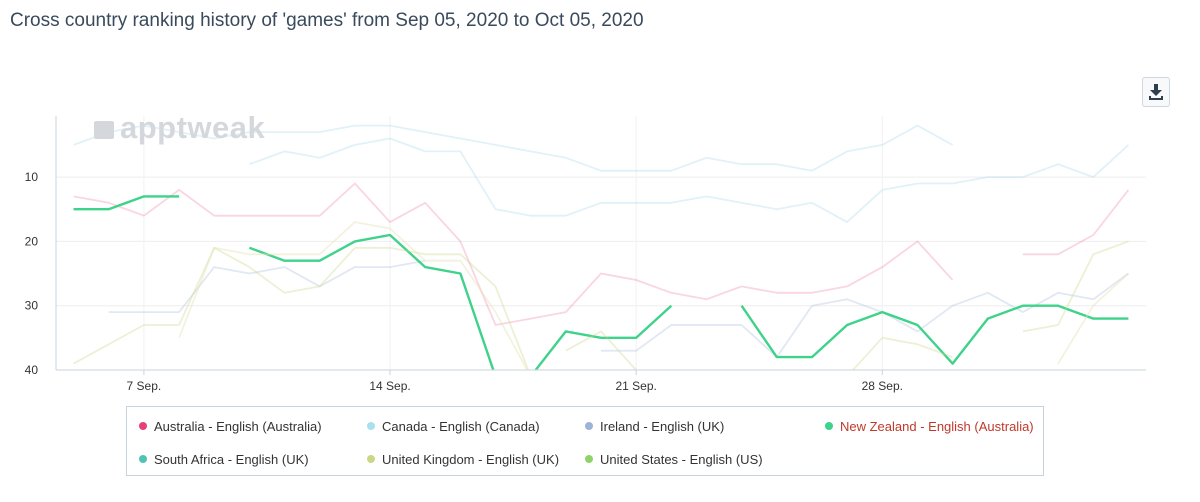 This screenshot has height=502, width=1200. Describe the element at coordinates (461, 426) in the screenshot. I see `legend-label: Canada - English (Canada)` at that location.